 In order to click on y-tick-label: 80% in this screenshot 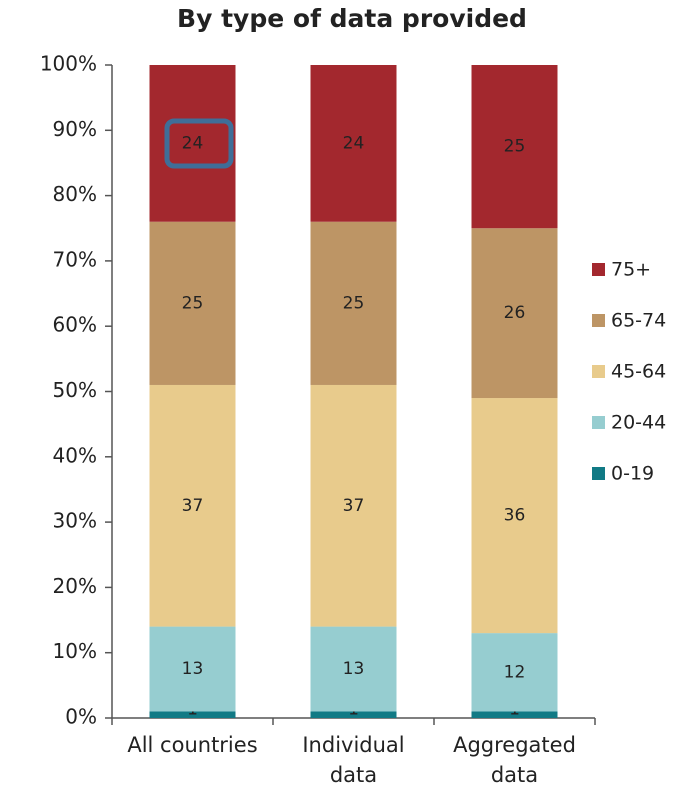, I will do `click(75, 194)`.